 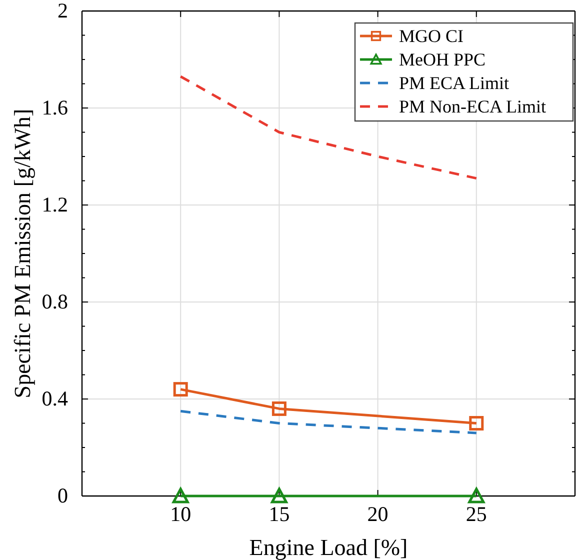 I want to click on y-tick-label: 0, so click(x=63, y=496).